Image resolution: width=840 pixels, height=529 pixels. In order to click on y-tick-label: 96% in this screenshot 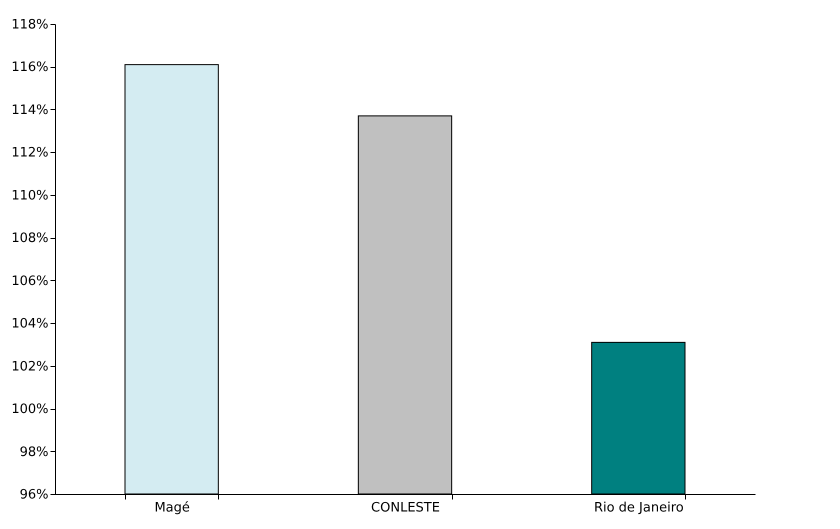, I will do `click(34, 495)`.